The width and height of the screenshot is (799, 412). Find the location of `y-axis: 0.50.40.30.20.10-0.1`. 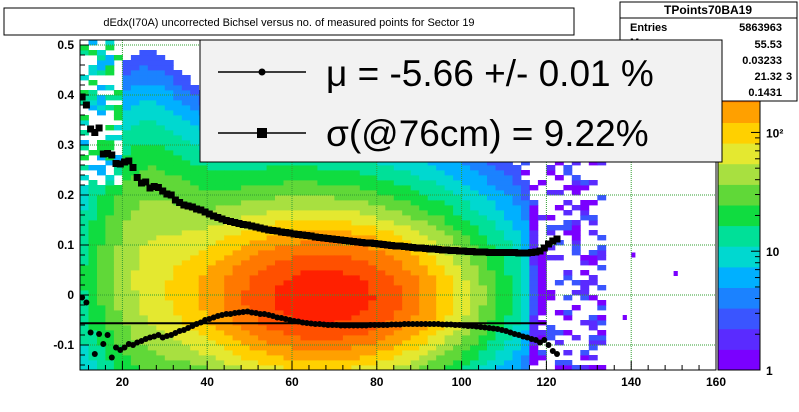

y-axis: 0.50.40.30.20.10-0.1 is located at coordinates (71, 202).